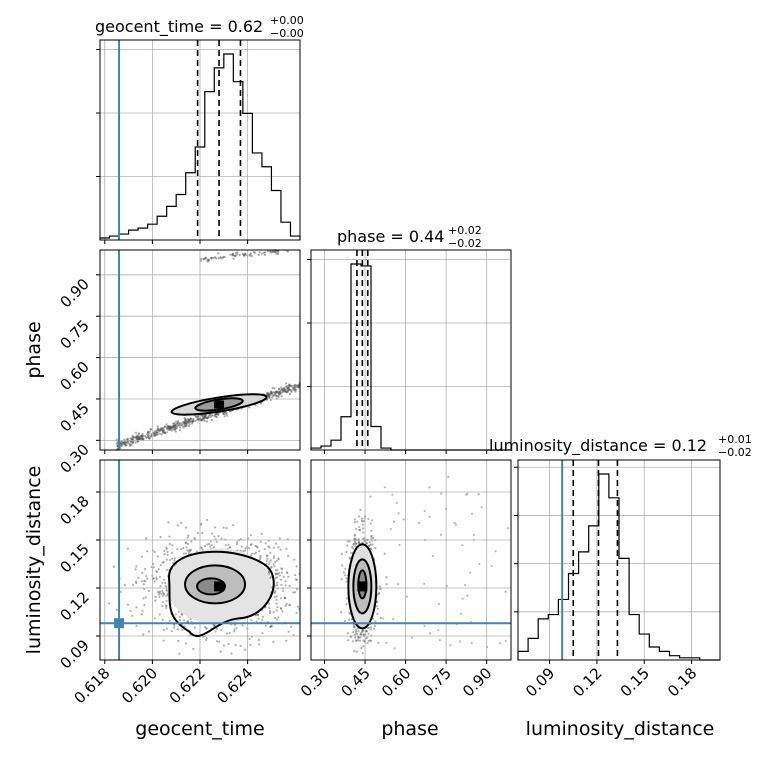  Describe the element at coordinates (362, 586) in the screenshot. I see `peak-marker` at that location.